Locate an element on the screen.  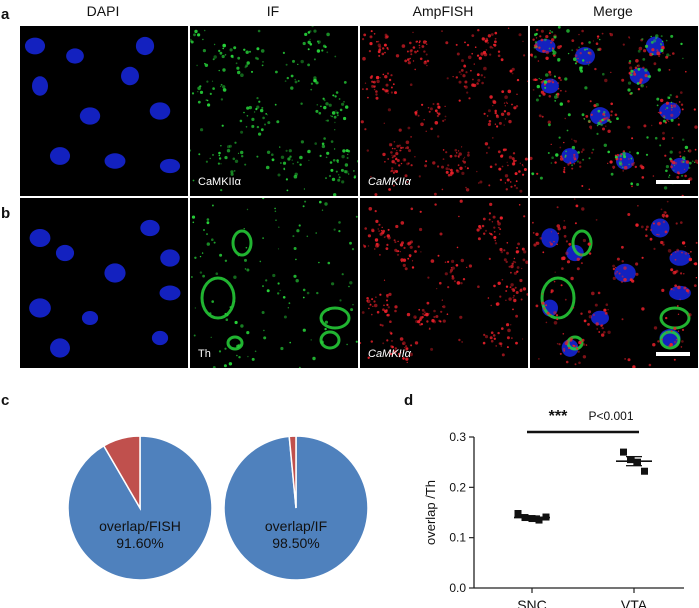
neuron-soma is located at coordinates (670, 340).